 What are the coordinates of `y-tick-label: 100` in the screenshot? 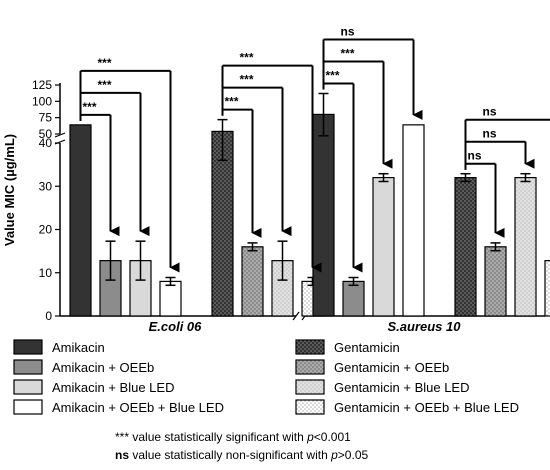 It's located at (42, 101).